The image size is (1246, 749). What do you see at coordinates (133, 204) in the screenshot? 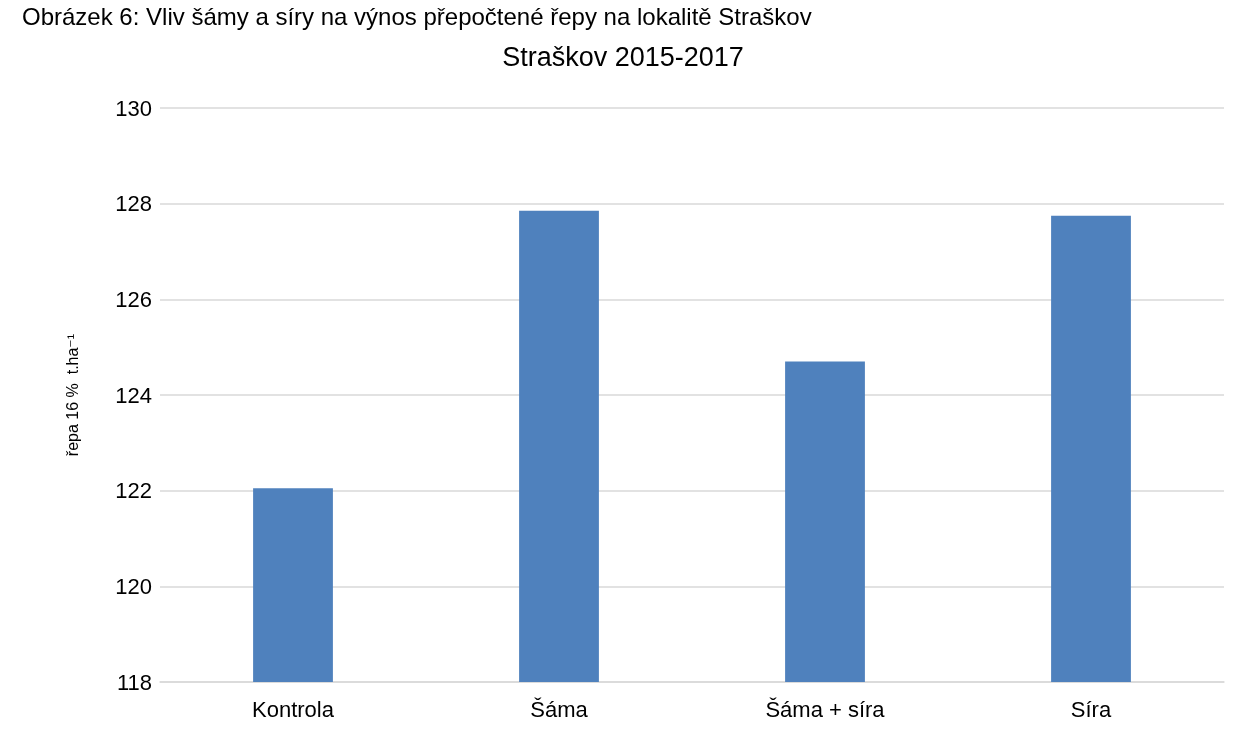
I see `y-tick-label: 128` at bounding box center [133, 204].